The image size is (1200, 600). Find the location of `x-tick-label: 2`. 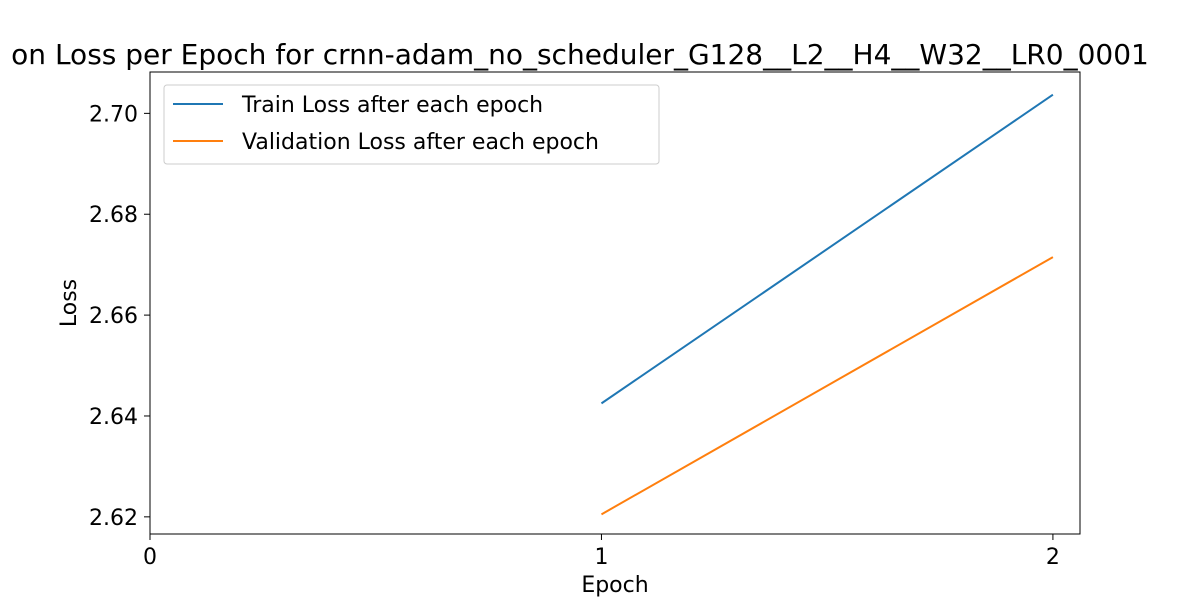

x-tick-label: 2 is located at coordinates (1053, 557).